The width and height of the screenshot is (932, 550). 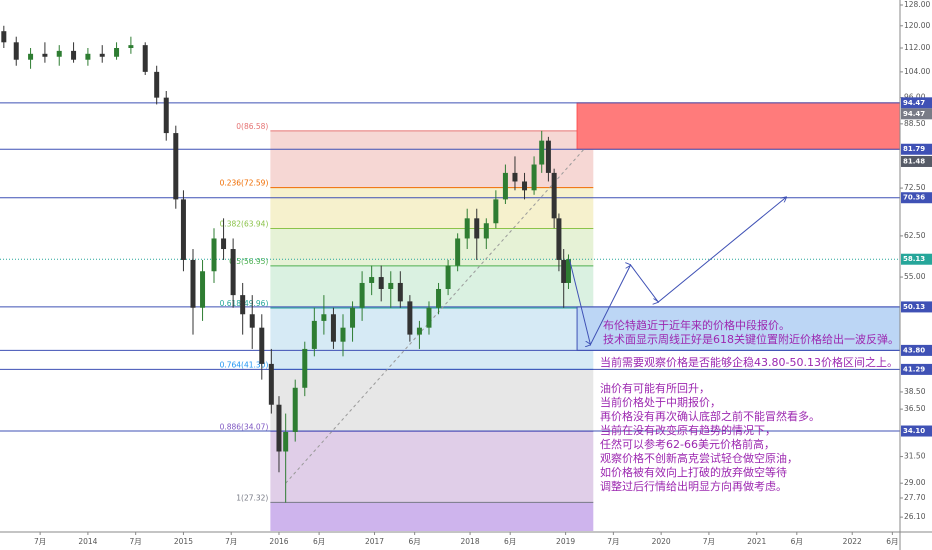 What do you see at coordinates (87, 541) in the screenshot?
I see `x-tick-label: 2014` at bounding box center [87, 541].